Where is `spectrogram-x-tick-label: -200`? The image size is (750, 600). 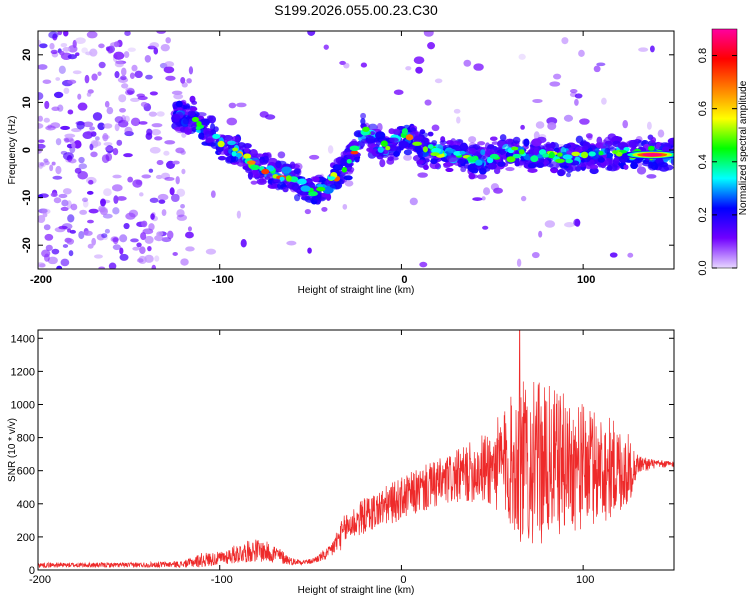
spectrogram-x-tick-label: -200 is located at coordinates (41, 280).